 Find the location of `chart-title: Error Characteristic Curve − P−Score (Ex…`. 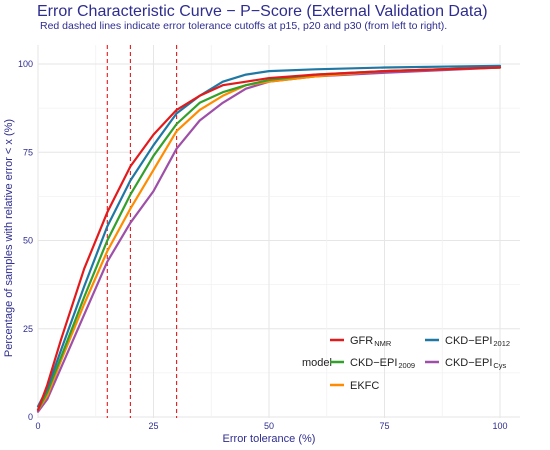

chart-title: Error Characteristic Curve − P−Score (Ex… is located at coordinates (262, 11).